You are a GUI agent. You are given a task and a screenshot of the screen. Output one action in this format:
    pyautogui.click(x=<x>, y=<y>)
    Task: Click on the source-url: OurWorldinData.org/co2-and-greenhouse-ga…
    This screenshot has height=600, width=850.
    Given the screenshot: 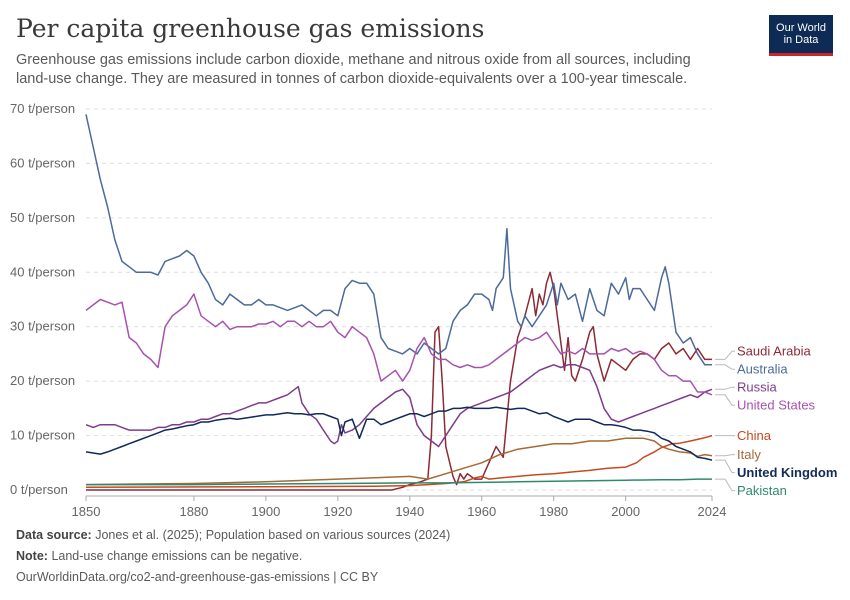 What is the action you would take?
    pyautogui.click(x=197, y=577)
    